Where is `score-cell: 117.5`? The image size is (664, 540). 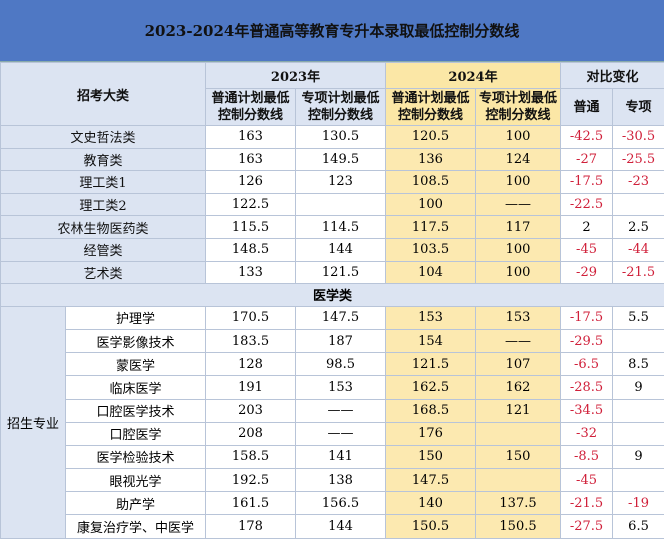
score-cell: 117.5 is located at coordinates (431, 227).